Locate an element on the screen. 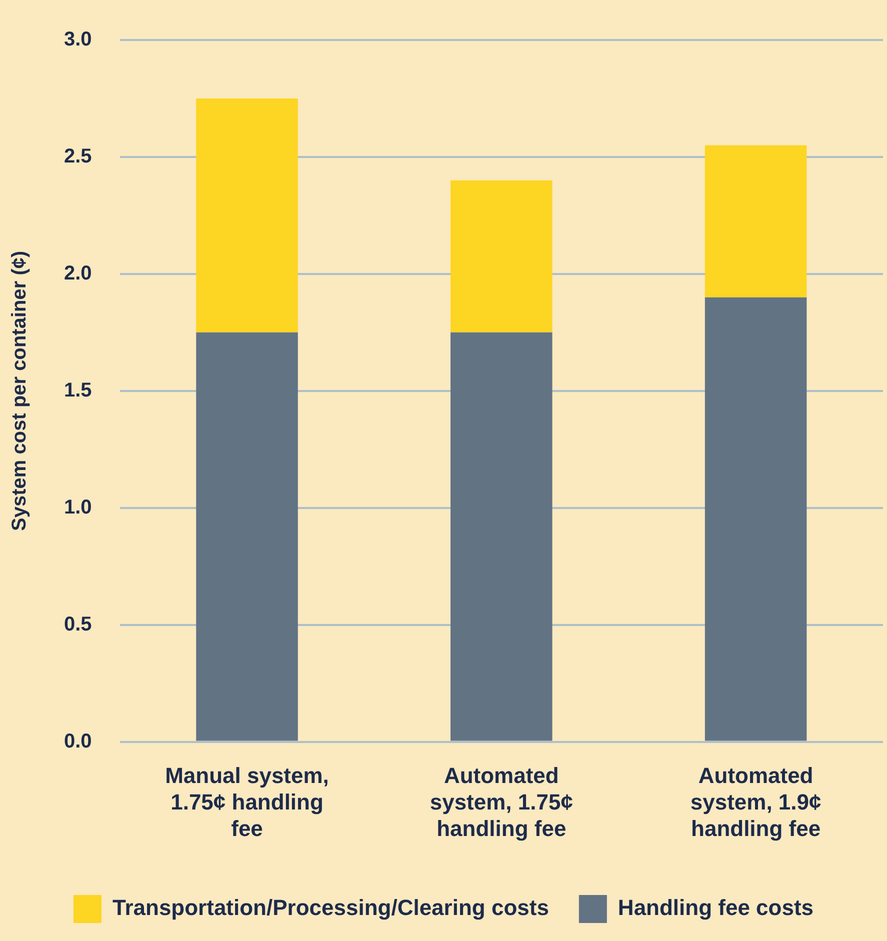 This screenshot has width=887, height=941. y-tick-label: 0.5 is located at coordinates (78, 624).